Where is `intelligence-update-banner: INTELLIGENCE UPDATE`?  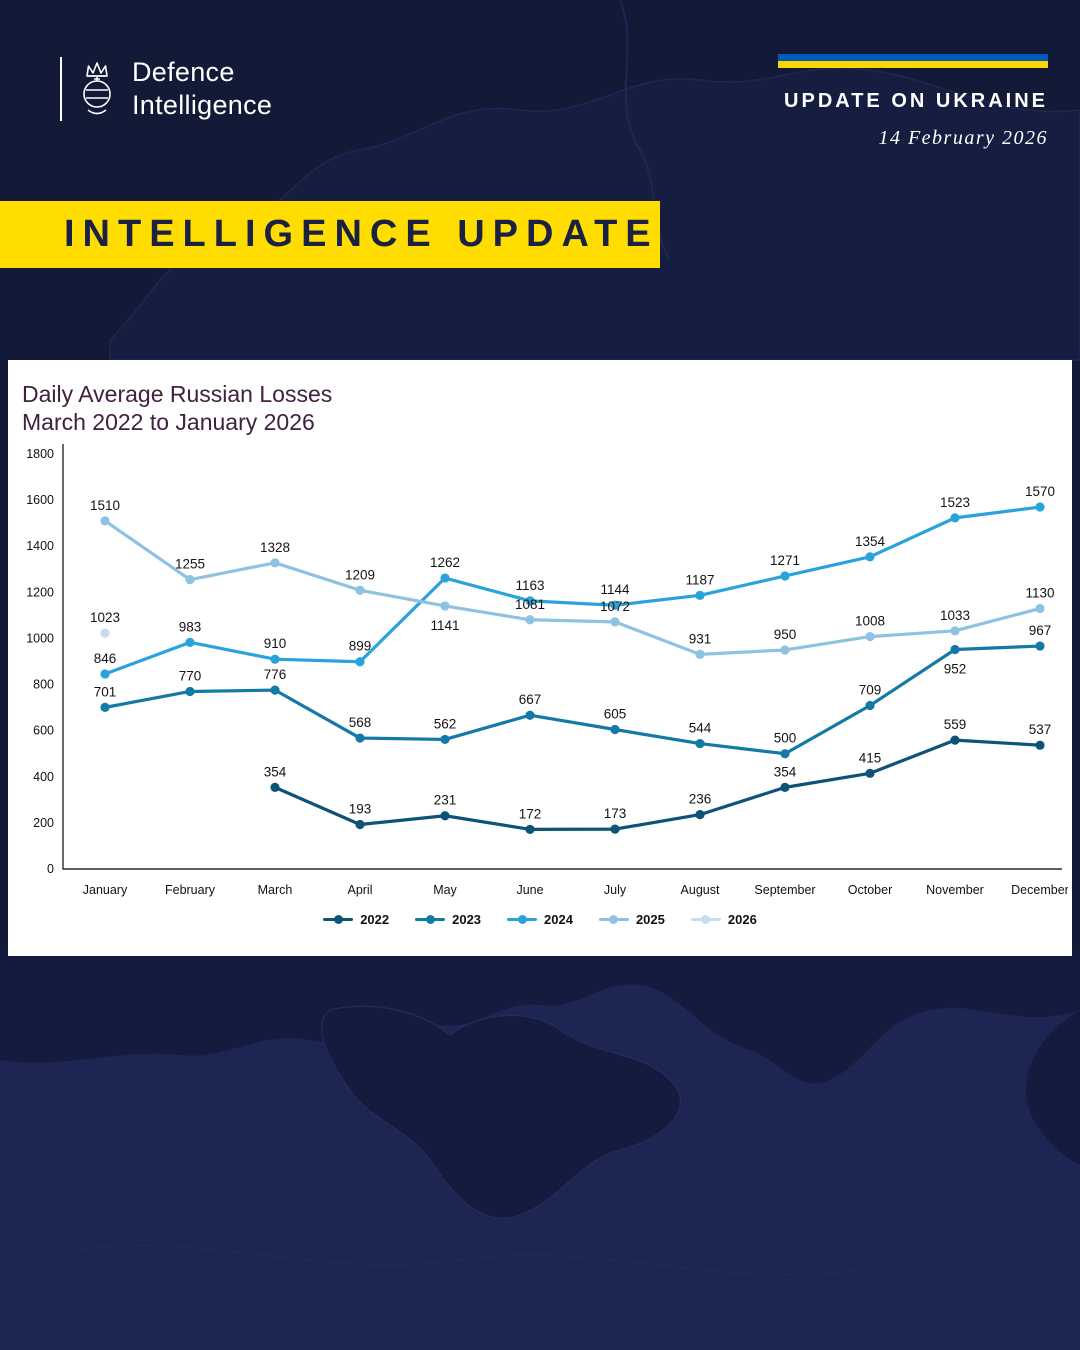
intelligence-update-banner: INTELLIGENCE UPDATE is located at coordinates (330, 234).